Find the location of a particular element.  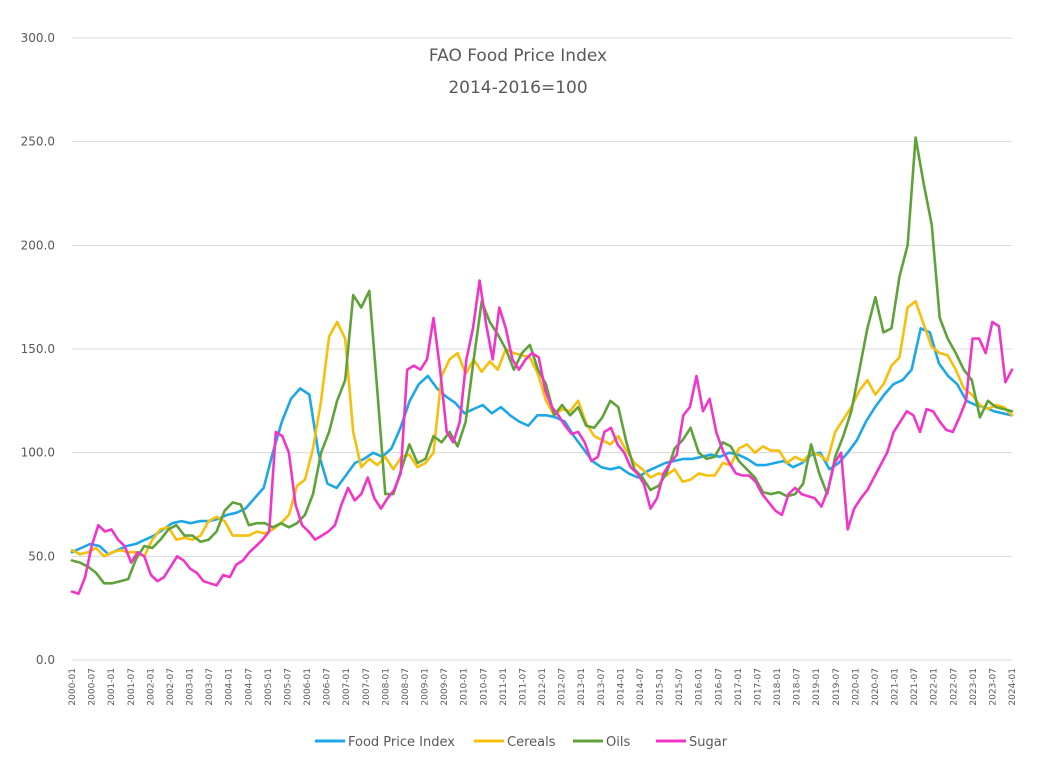

x-tick-label: 2004-07 is located at coordinates (249, 687).